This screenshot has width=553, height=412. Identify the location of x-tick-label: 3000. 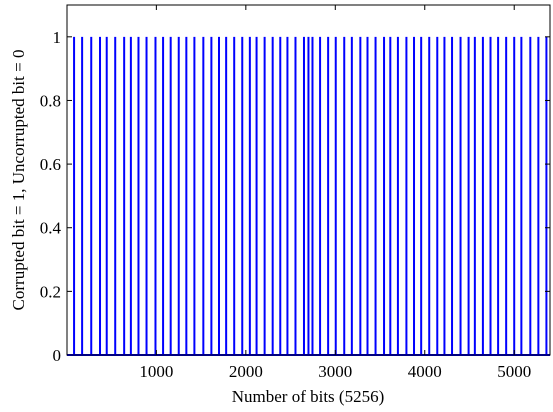
(335, 371).